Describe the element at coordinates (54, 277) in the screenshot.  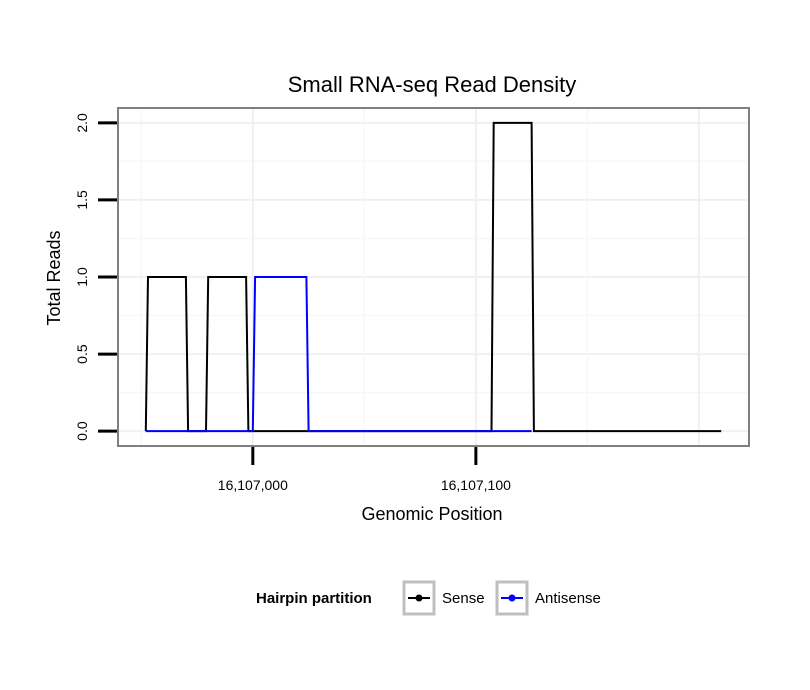
I see `y-axis-label: Total Reads` at that location.